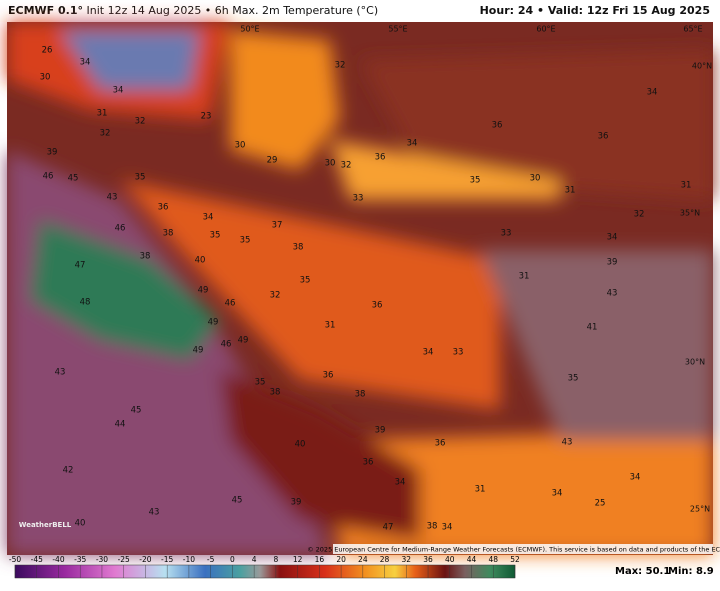 This screenshot has height=591, width=720. Describe the element at coordinates (692, 29) in the screenshot. I see `grid-label: 65°E` at that location.